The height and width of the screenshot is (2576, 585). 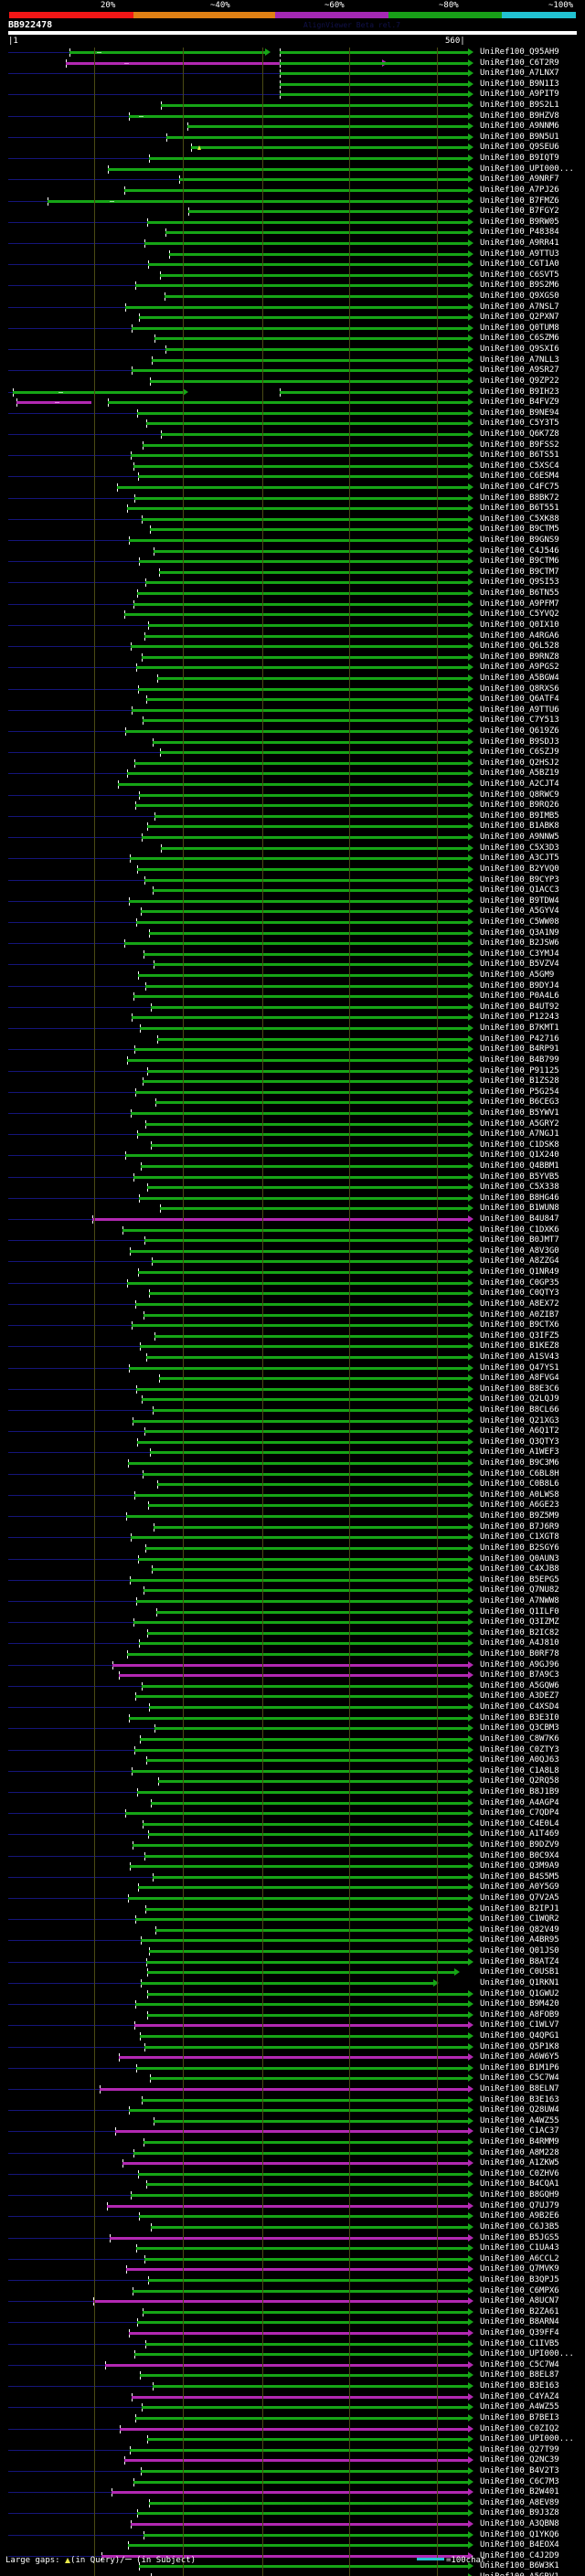 What do you see at coordinates (519, 890) in the screenshot?
I see `hit-label: UniRef100_Q1ACC3` at bounding box center [519, 890].